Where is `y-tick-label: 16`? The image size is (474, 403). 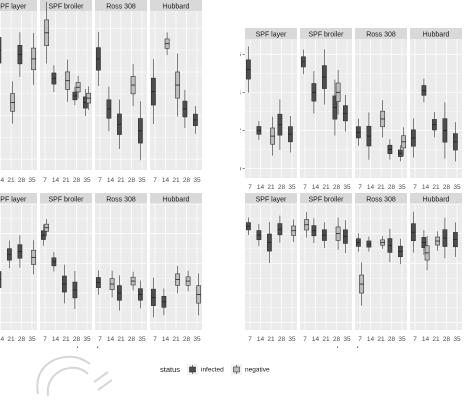
y-tick-label: 16 is located at coordinates (238, 55).